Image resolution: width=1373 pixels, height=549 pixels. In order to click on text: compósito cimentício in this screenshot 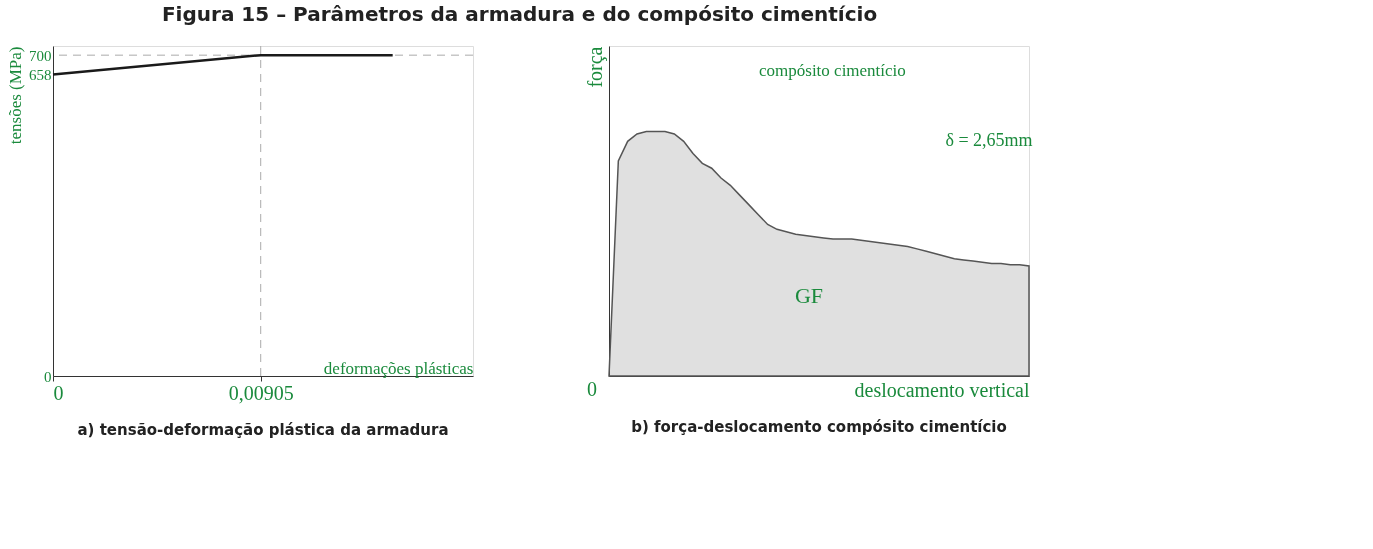, I will do `click(832, 70)`.